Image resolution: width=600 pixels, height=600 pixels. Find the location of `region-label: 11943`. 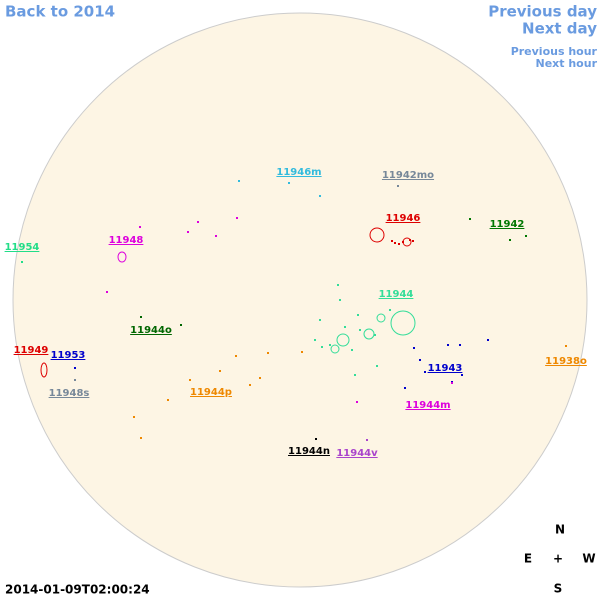

region-label: 11943 is located at coordinates (445, 368).